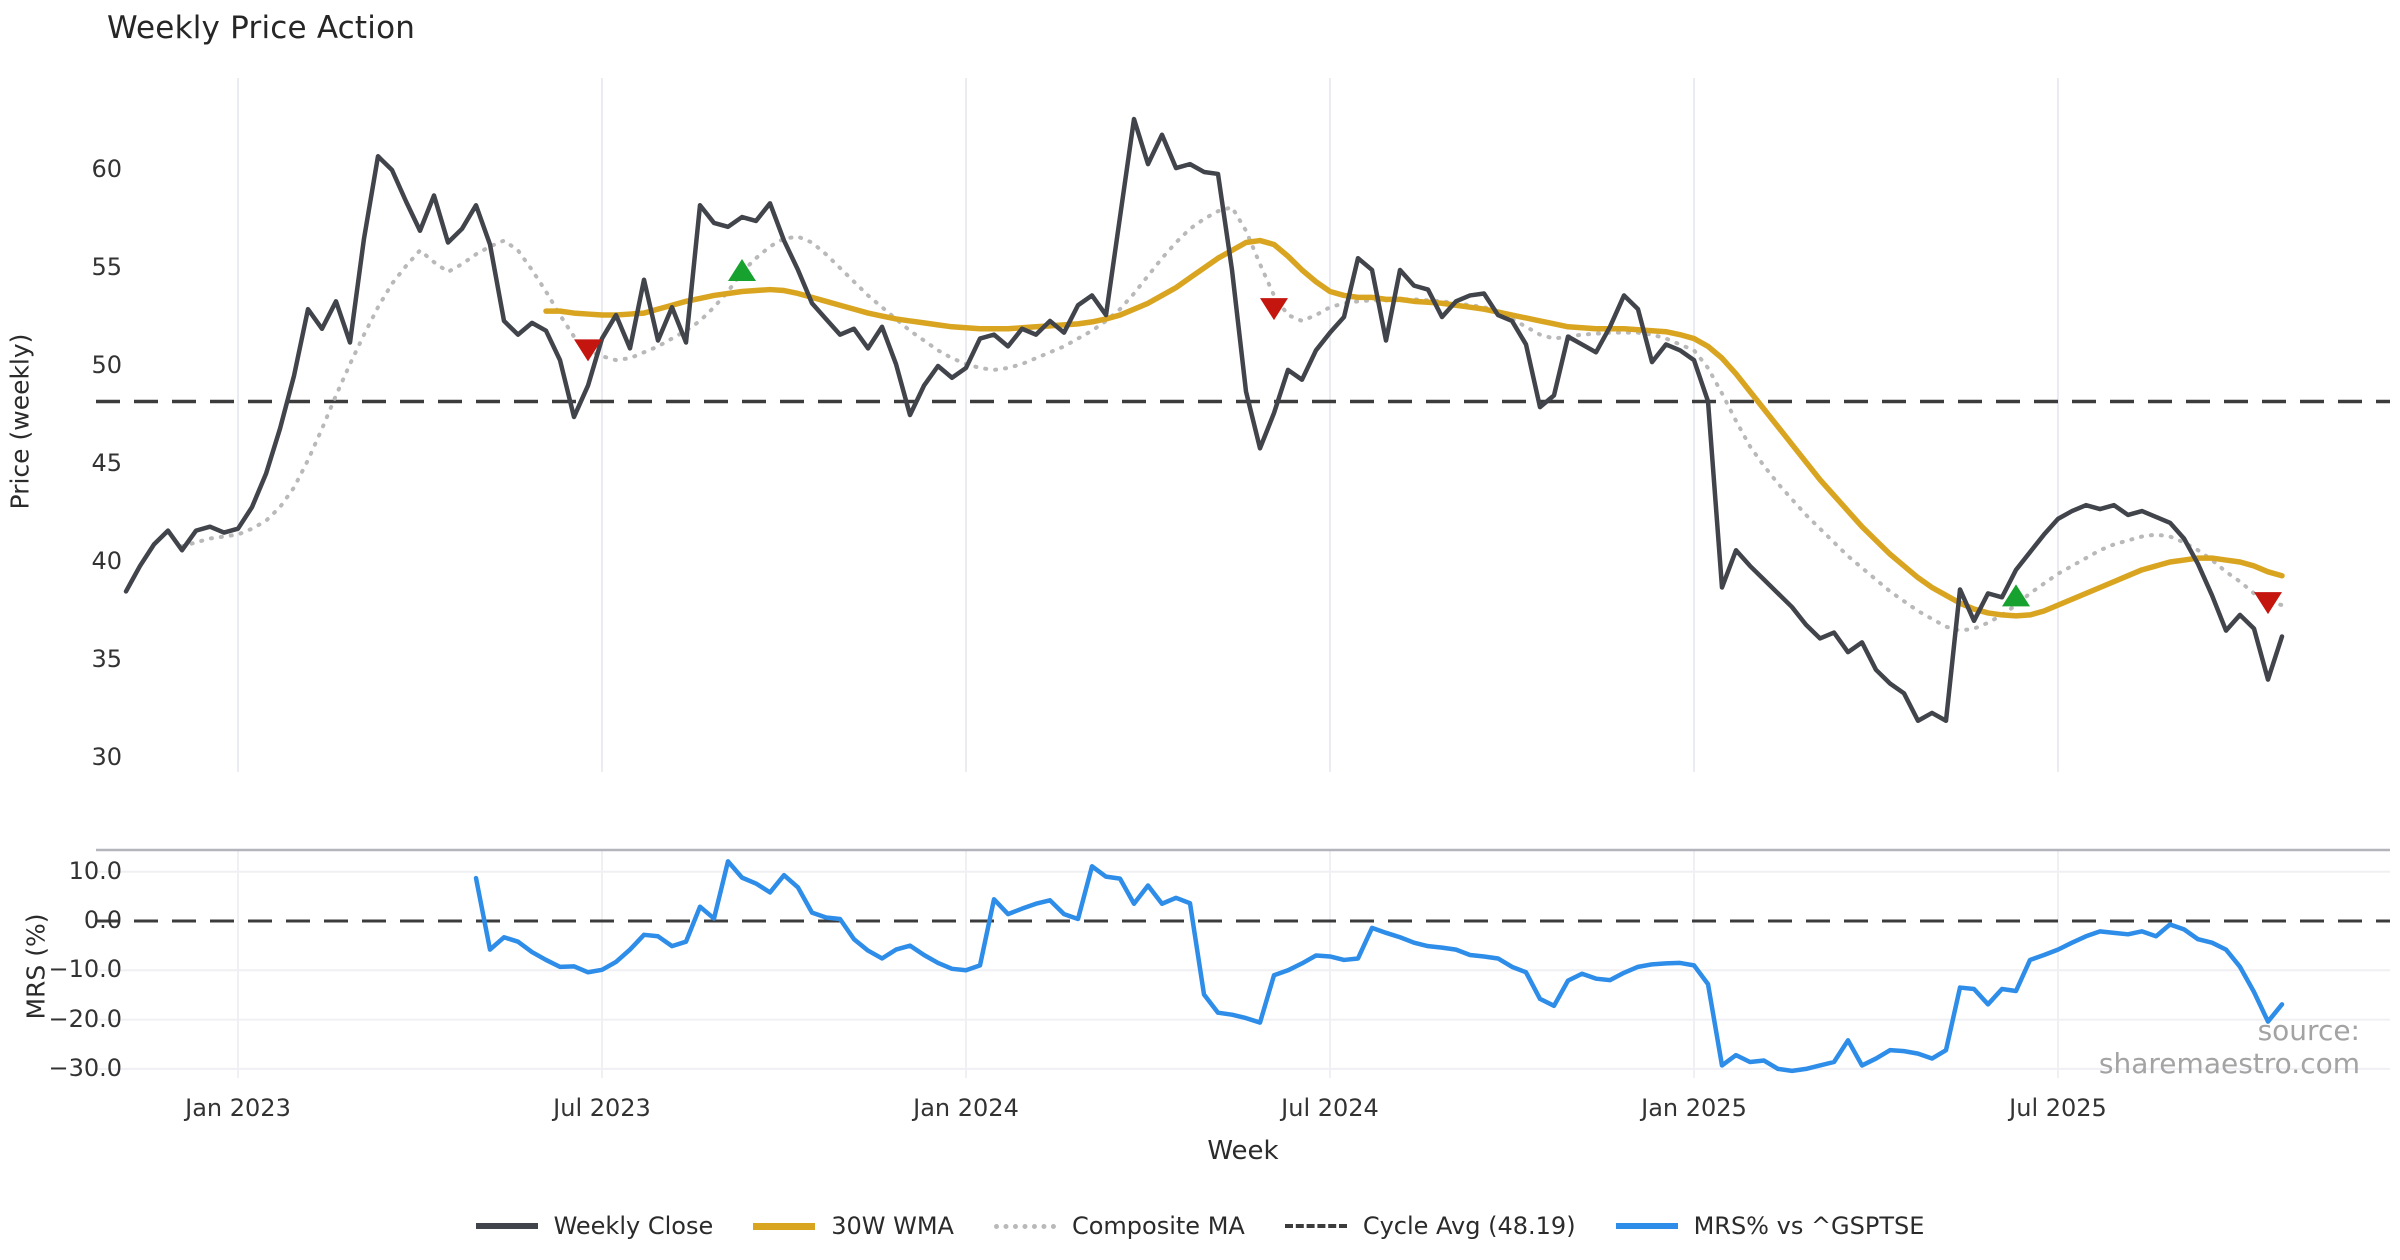 This screenshot has width=2400, height=1260. I want to click on price-tick-label: 45, so click(106, 463).